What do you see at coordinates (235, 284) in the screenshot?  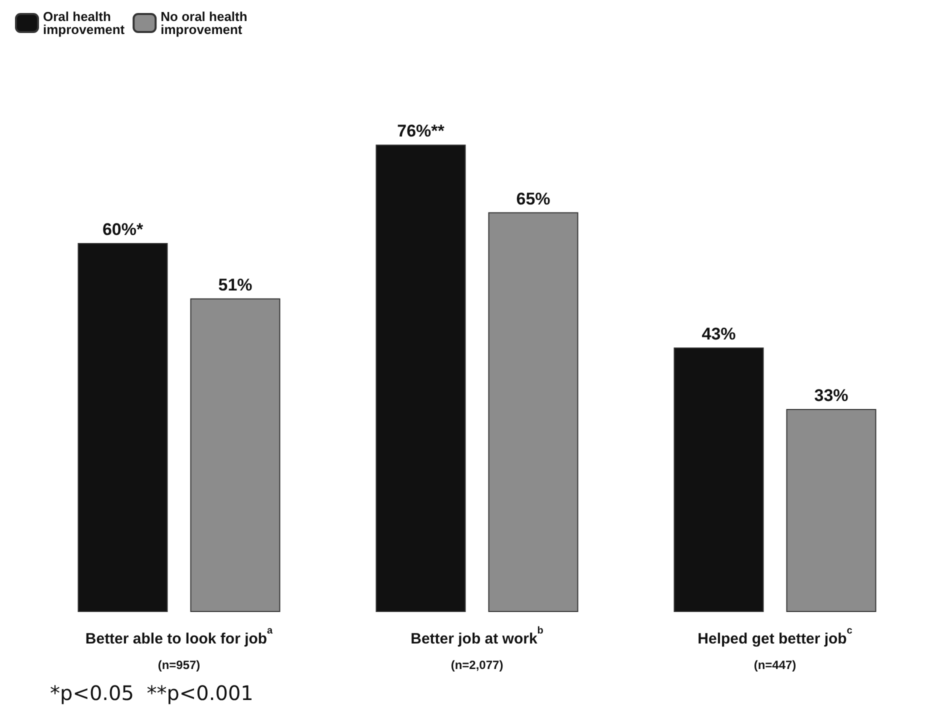 I see `data-label: 51%` at bounding box center [235, 284].